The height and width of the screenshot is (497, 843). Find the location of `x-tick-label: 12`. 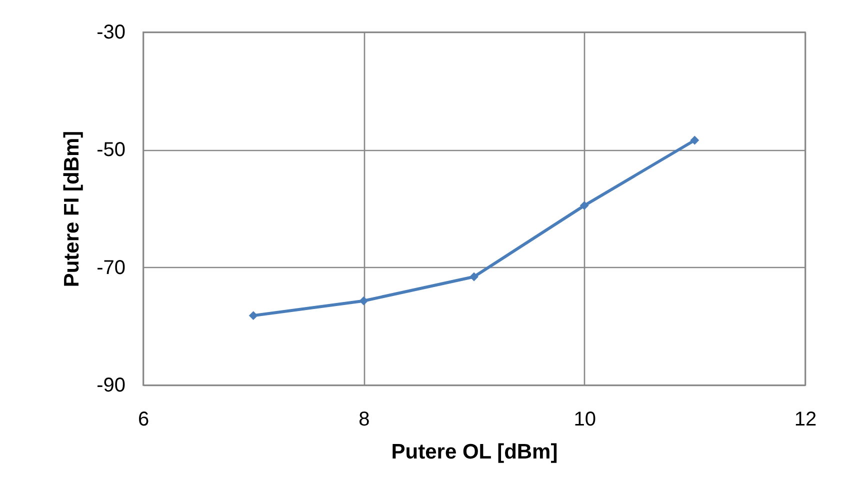

x-tick-label: 12 is located at coordinates (805, 419).